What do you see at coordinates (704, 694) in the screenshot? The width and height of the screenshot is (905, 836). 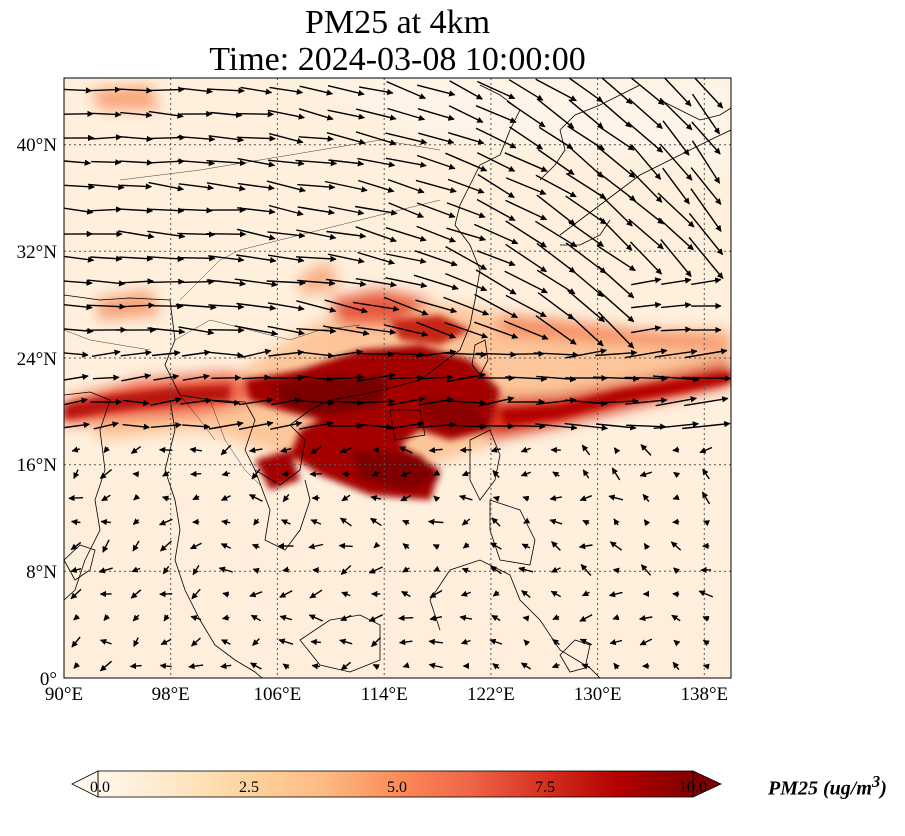 I see `lon-label-138e: 138°E` at bounding box center [704, 694].